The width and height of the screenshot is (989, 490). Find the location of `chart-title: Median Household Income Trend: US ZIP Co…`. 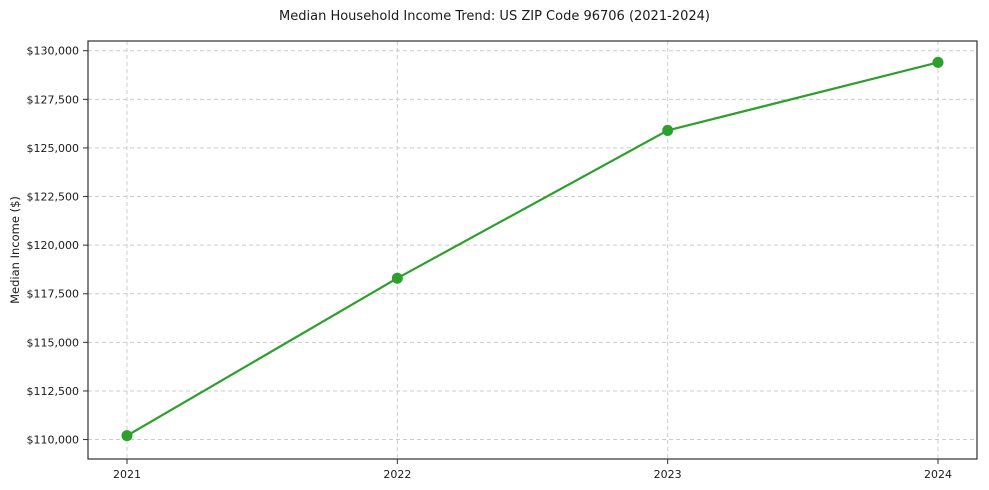

chart-title: Median Household Income Trend: US ZIP Co… is located at coordinates (494, 16).